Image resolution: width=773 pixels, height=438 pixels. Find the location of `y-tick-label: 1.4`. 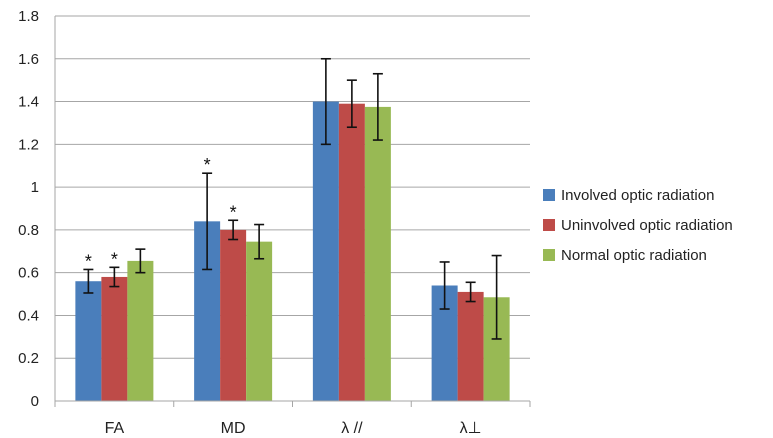

y-tick-label: 1.4 is located at coordinates (28, 102).